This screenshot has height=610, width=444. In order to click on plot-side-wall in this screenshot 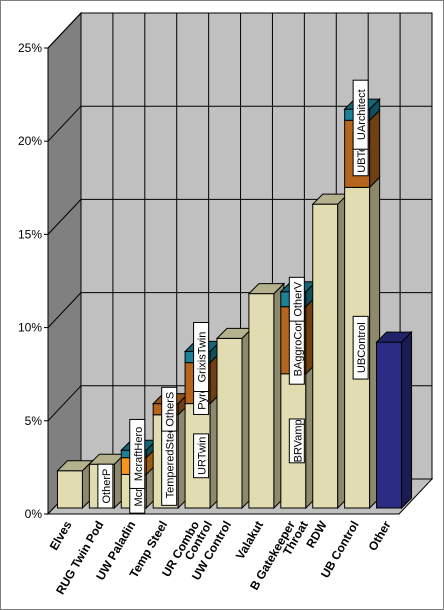, I will do `click(64, 263)`.